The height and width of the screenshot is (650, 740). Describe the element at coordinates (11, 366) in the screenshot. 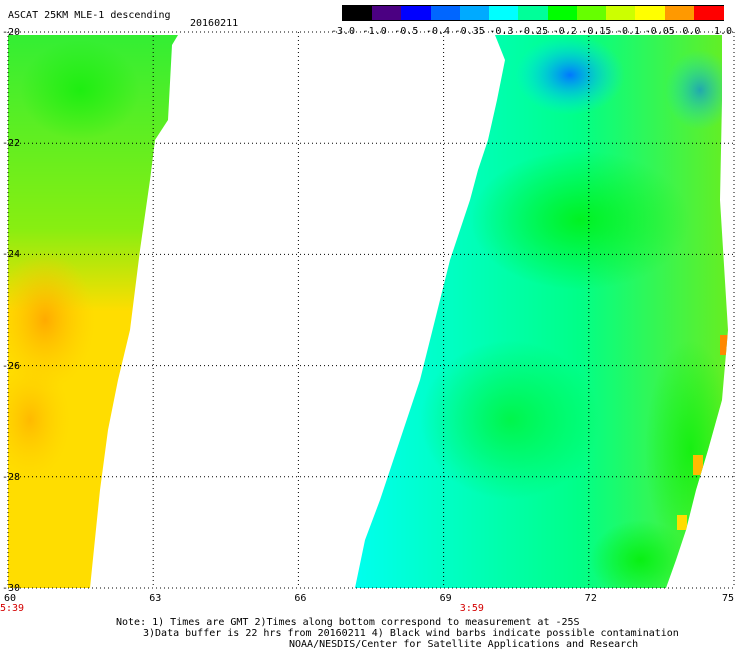

I see `latitude-label: -26` at that location.